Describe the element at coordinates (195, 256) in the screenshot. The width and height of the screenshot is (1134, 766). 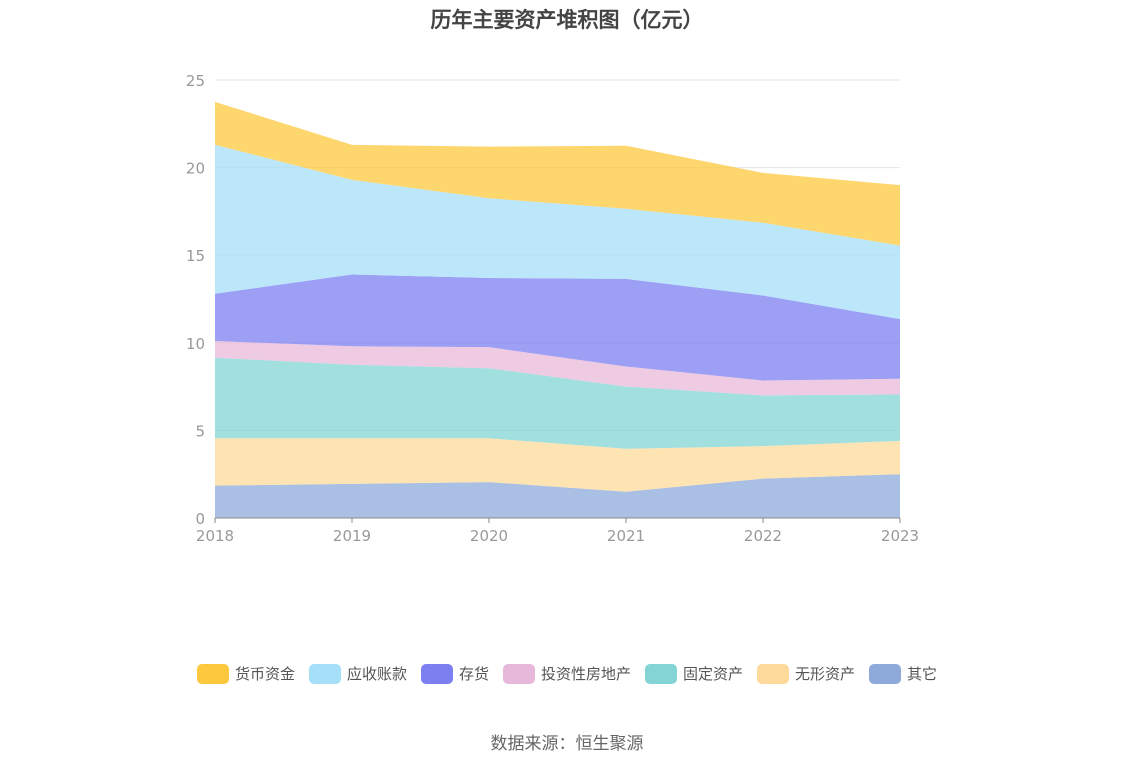
I see `y-tick-label: 15` at that location.